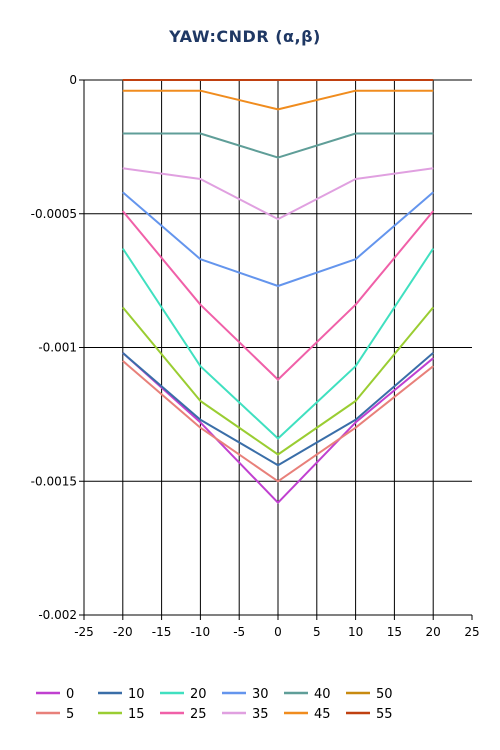  What do you see at coordinates (245, 714) in the screenshot?
I see `legend-item: 35` at bounding box center [245, 714].